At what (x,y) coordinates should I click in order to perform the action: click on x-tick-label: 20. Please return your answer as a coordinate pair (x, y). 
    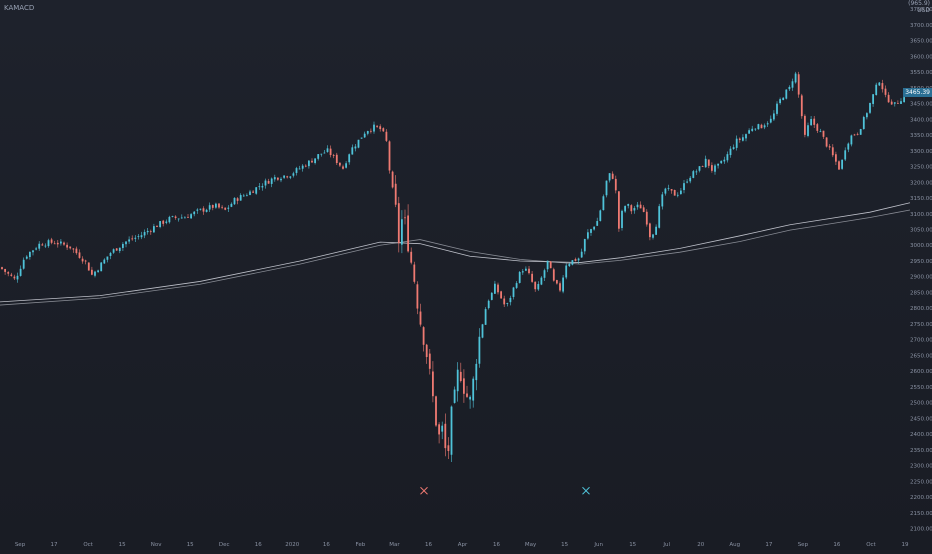
    Looking at the image, I should click on (700, 545).